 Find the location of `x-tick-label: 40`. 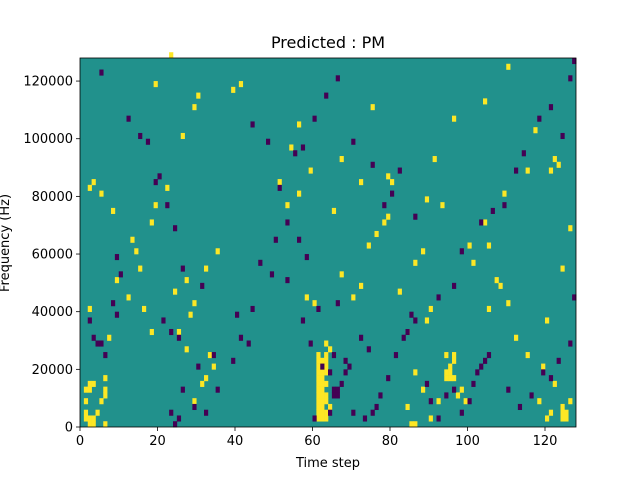

x-tick-label: 40 is located at coordinates (235, 441).